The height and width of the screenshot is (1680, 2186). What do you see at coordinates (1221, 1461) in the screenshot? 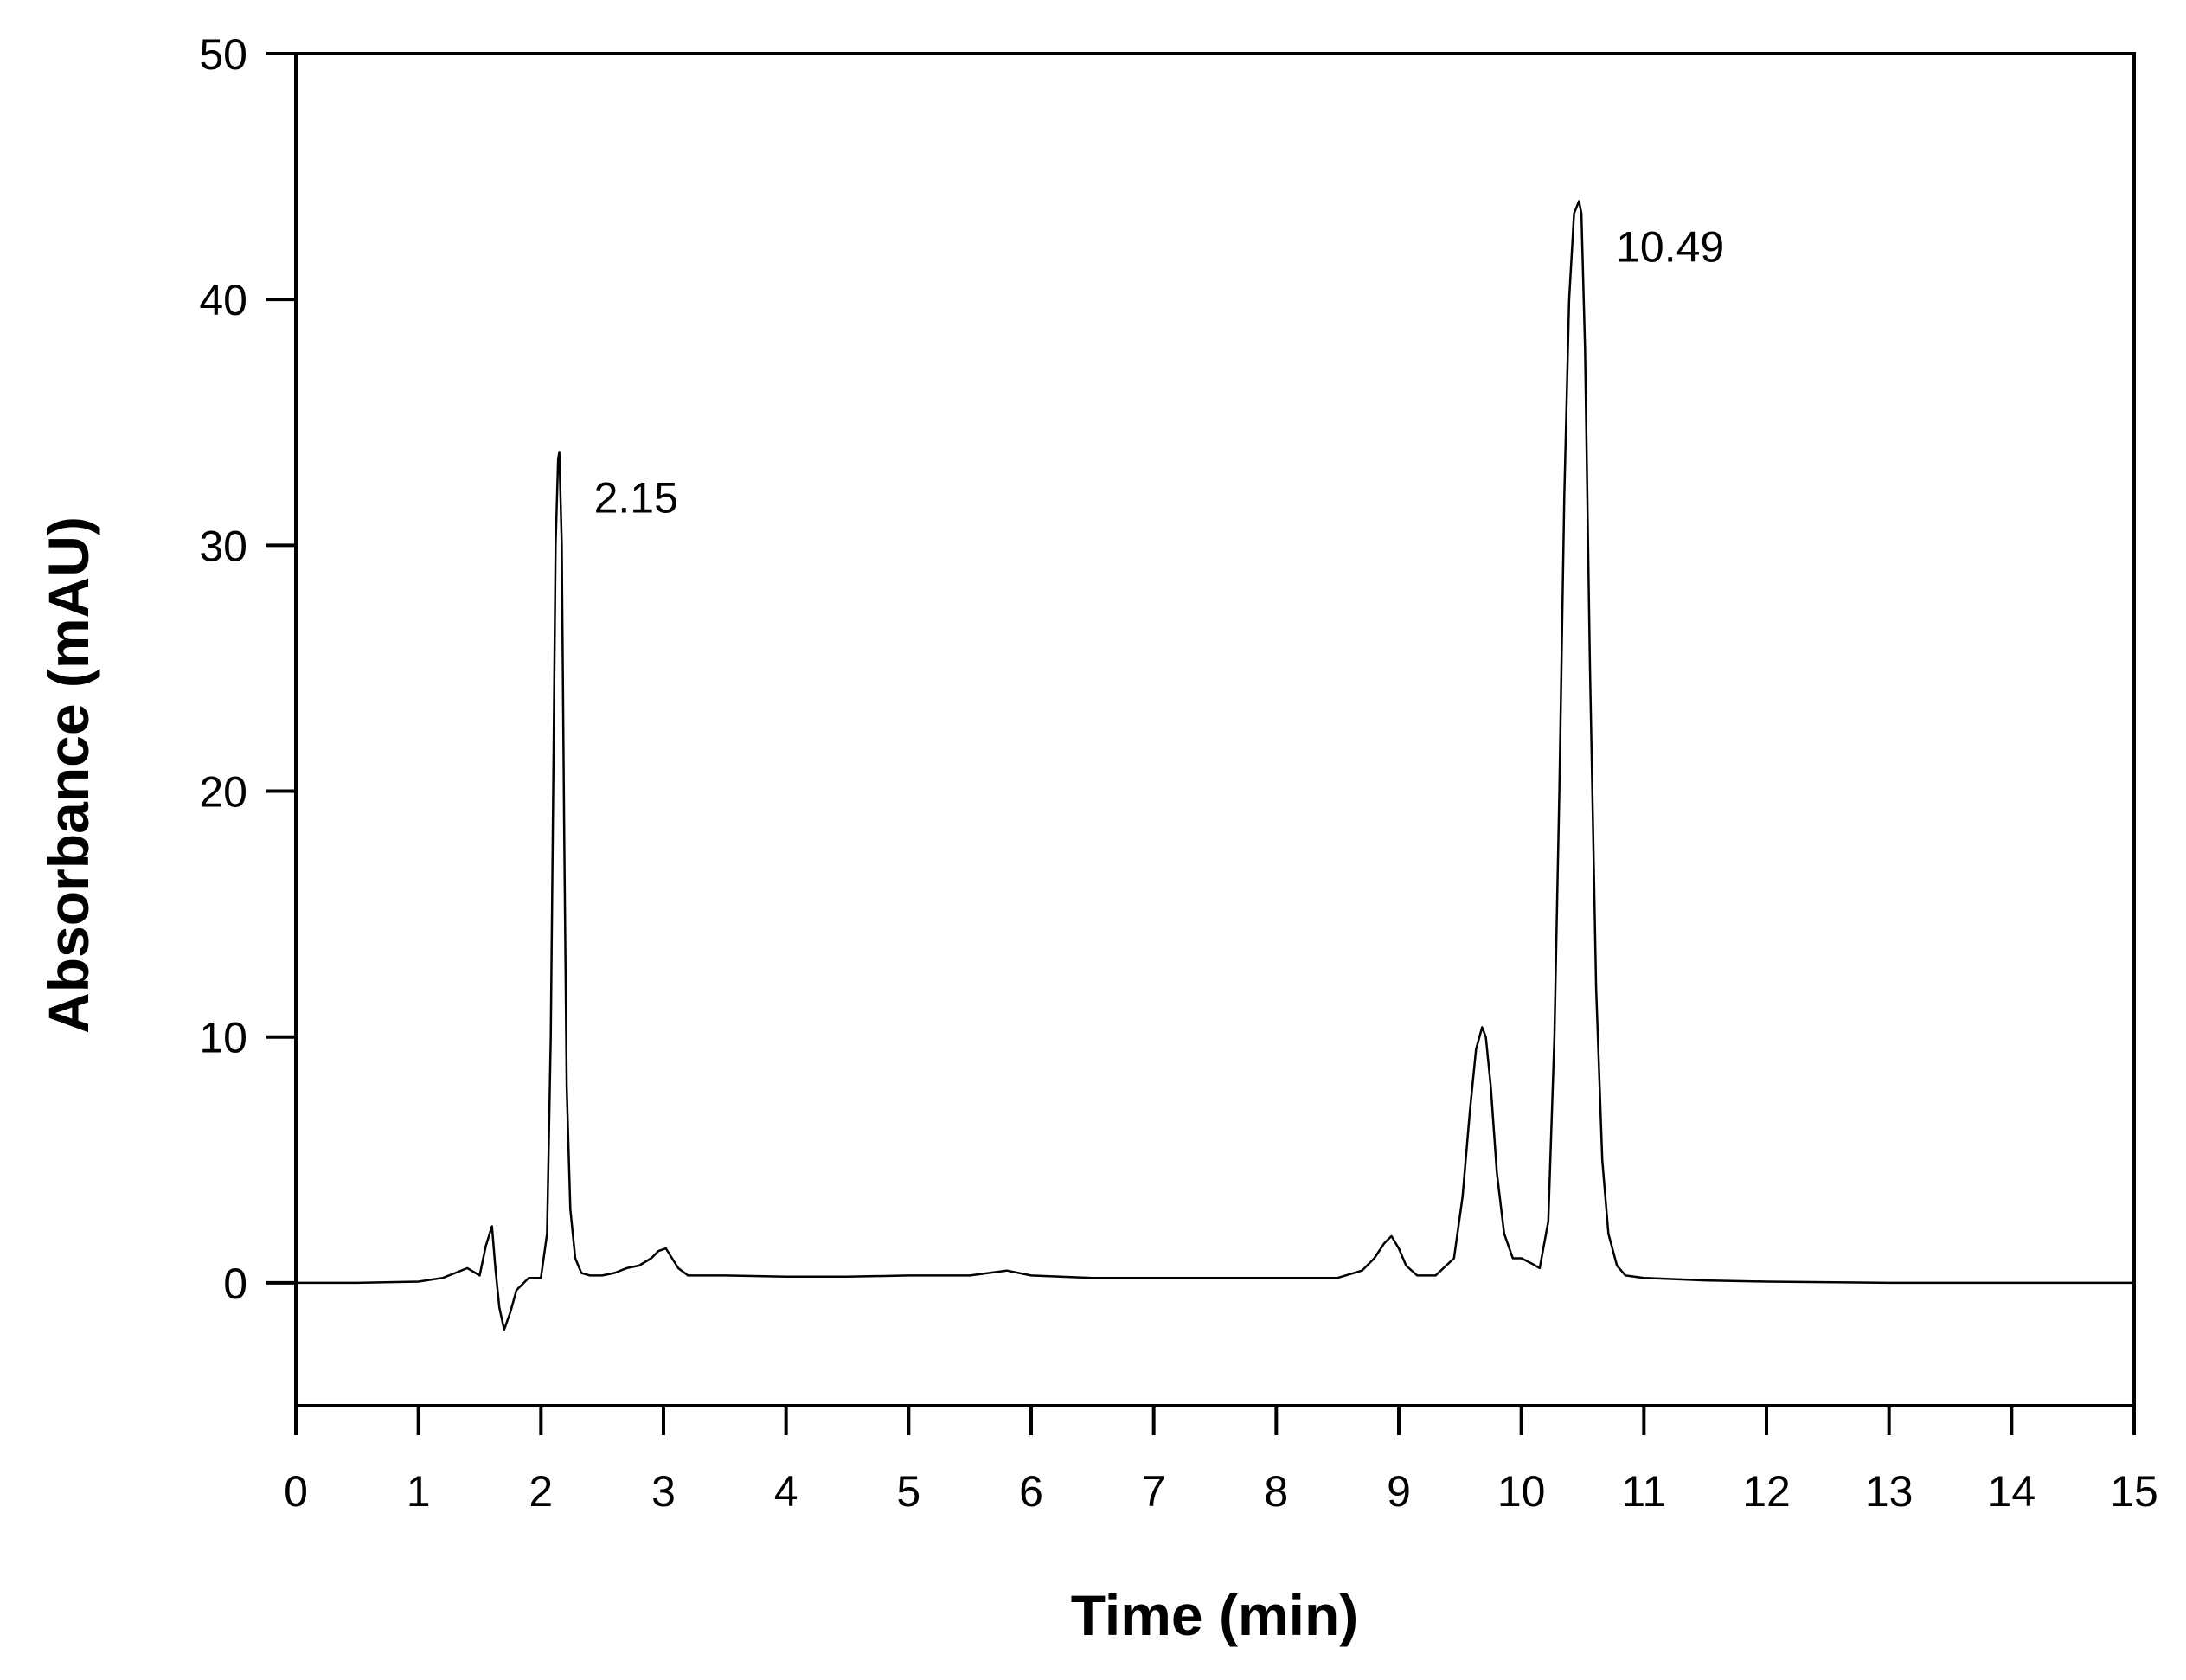
I see `x-axis: 0 1 2 3 4 5 6 7 8 9 10 11 12 13 14 15` at bounding box center [1221, 1461].